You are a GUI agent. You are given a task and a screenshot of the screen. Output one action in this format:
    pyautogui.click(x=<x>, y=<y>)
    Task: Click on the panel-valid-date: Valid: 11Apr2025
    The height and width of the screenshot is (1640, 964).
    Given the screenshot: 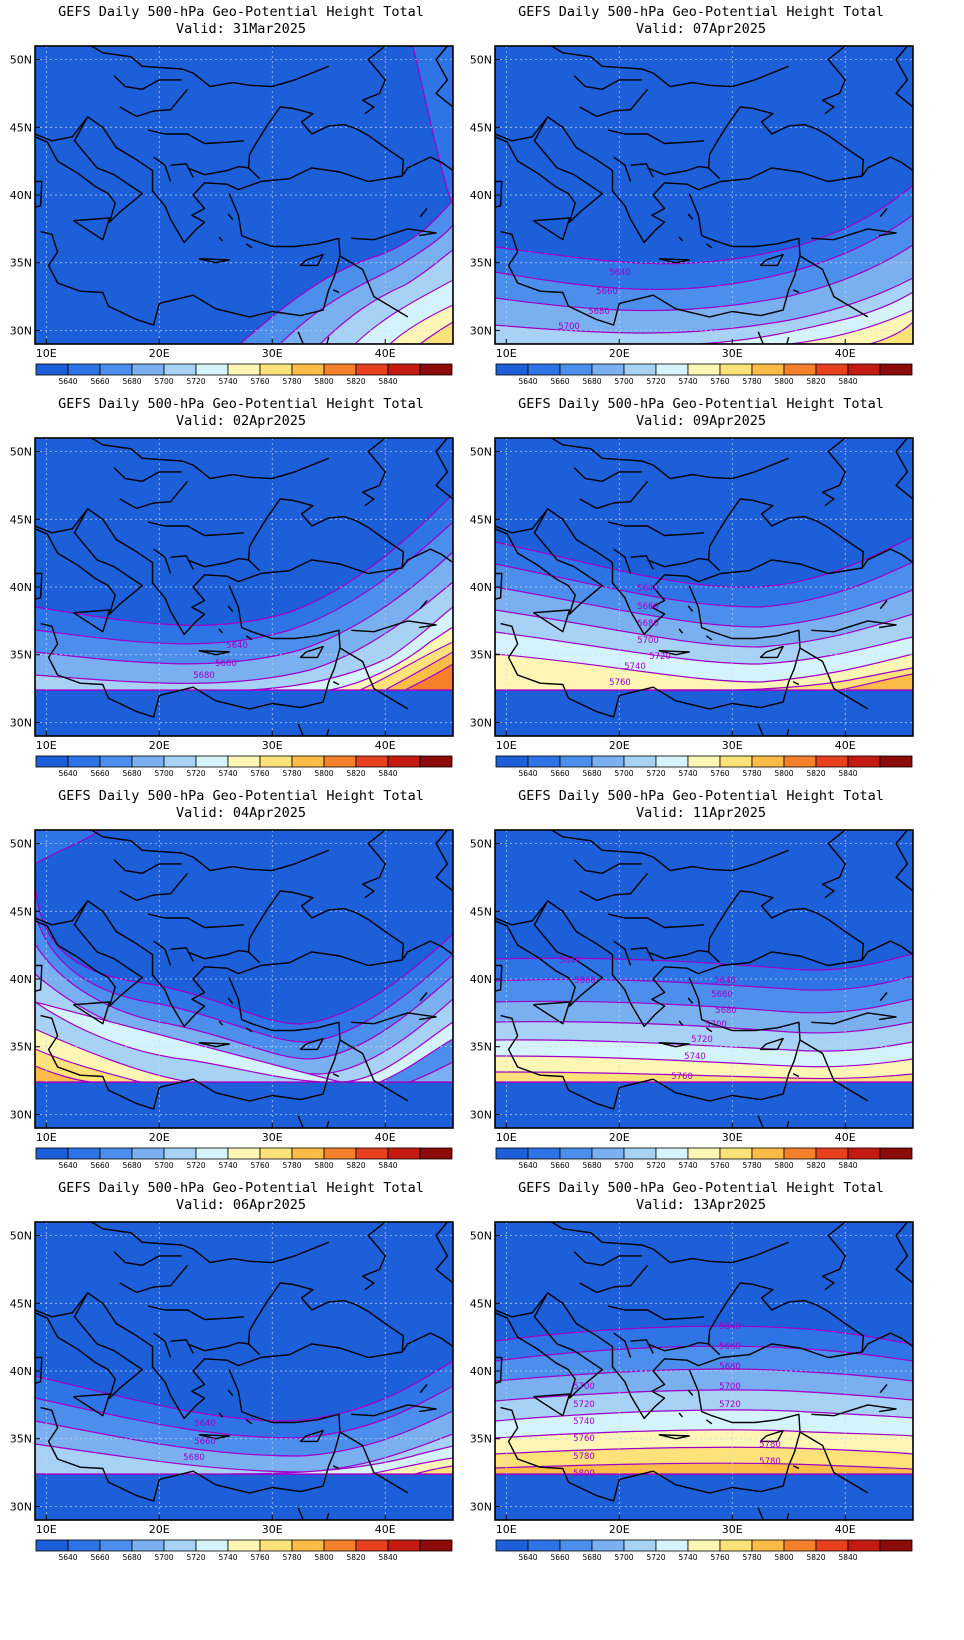 What is the action you would take?
    pyautogui.click(x=701, y=813)
    